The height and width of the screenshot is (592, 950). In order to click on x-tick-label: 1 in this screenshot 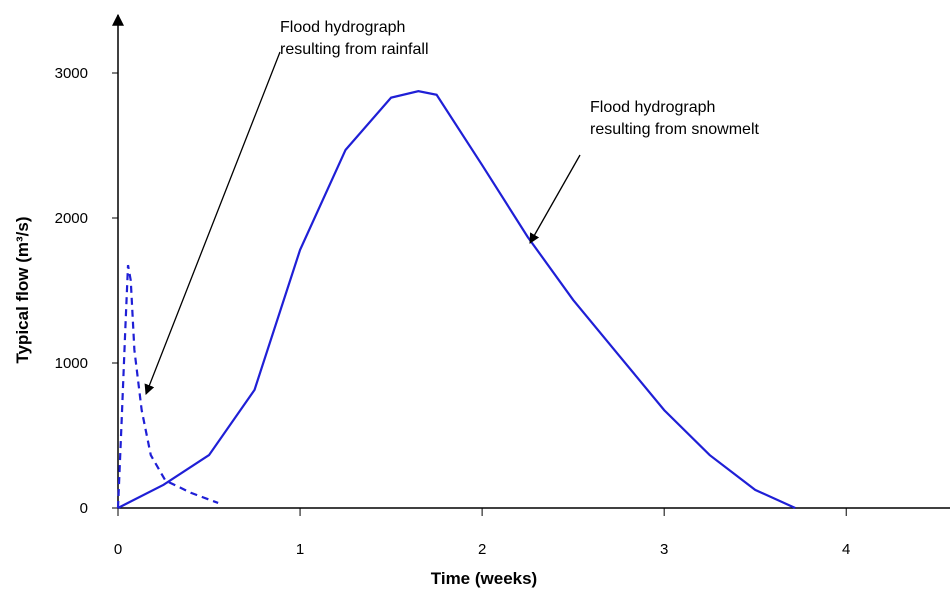, I will do `click(300, 549)`.